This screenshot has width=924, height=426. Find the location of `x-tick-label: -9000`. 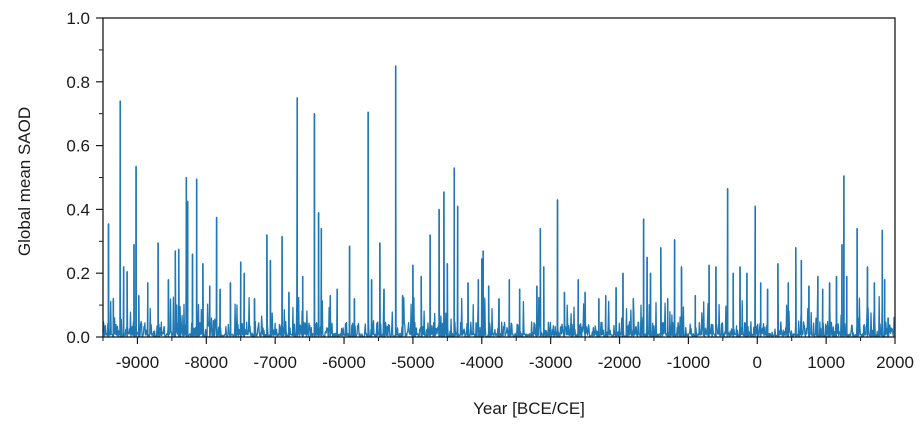

x-tick-label: -9000 is located at coordinates (137, 362).